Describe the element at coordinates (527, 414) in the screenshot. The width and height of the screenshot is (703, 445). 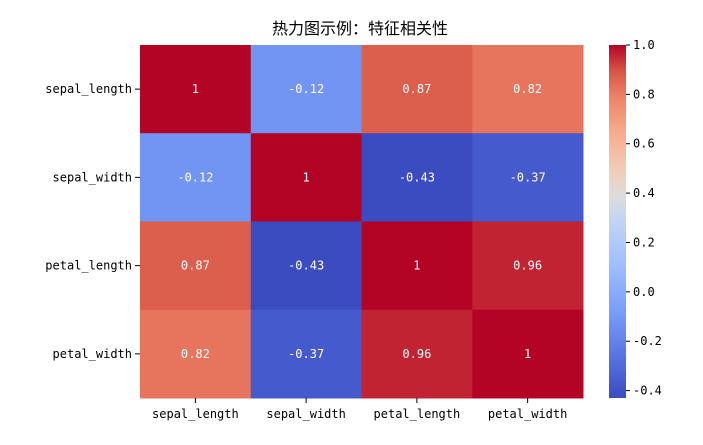
I see `x-tick-label: petal_width` at that location.